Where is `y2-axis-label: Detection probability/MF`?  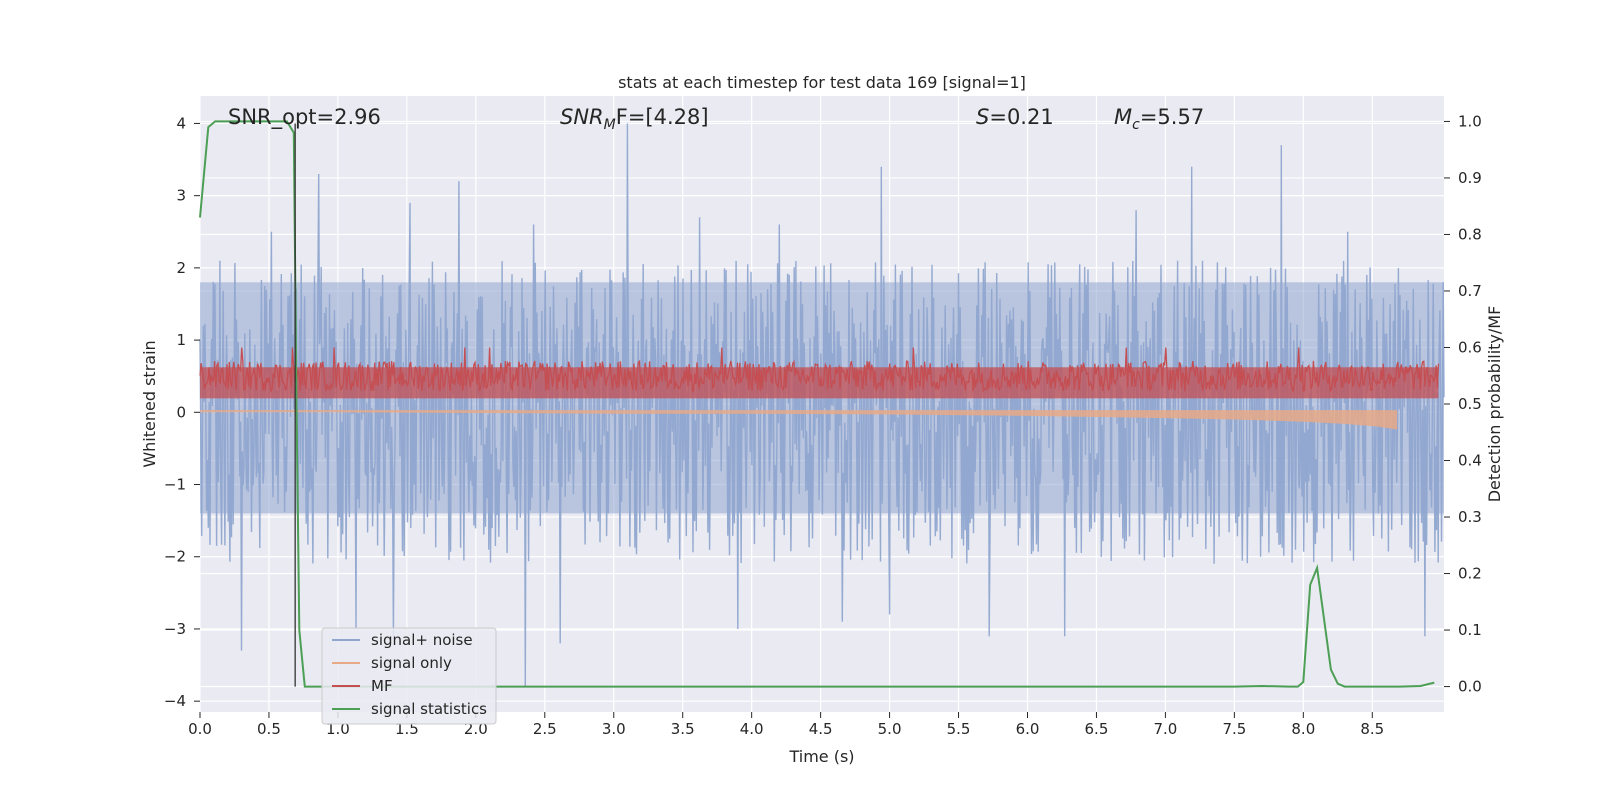 y2-axis-label: Detection probability/MF is located at coordinates (1494, 404).